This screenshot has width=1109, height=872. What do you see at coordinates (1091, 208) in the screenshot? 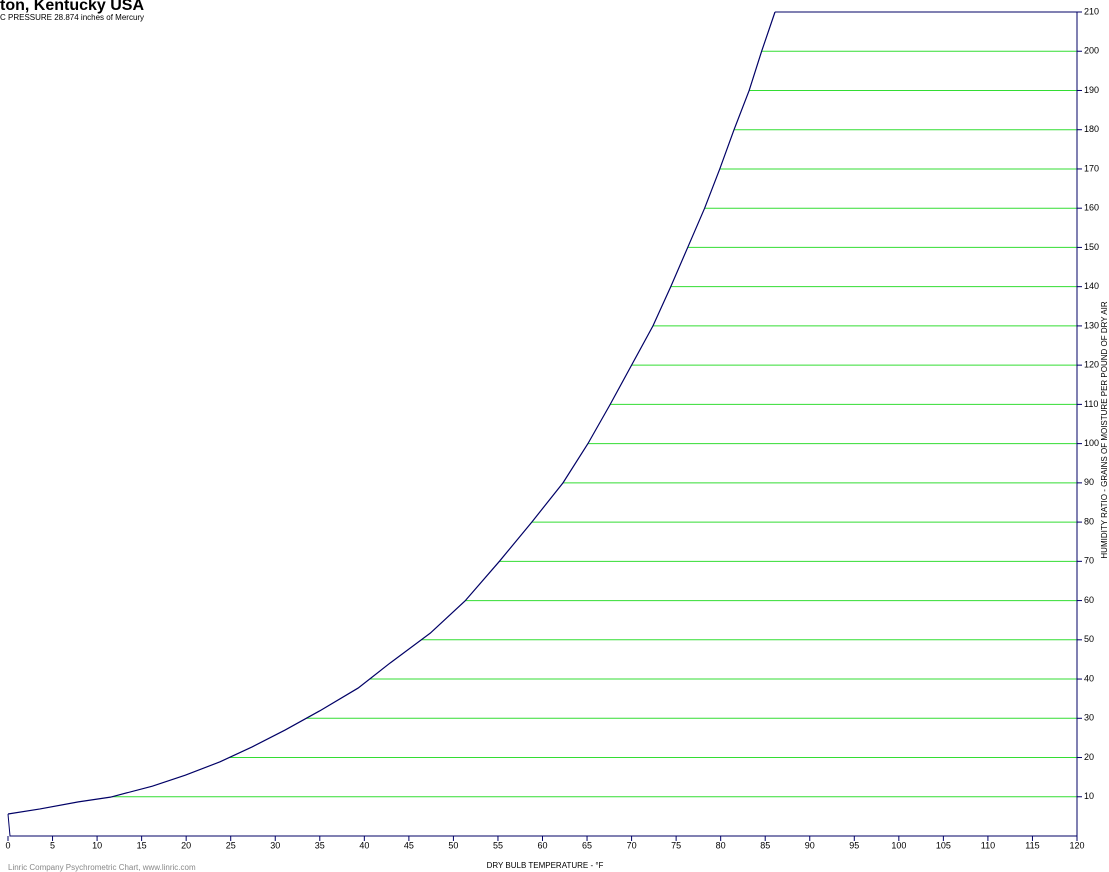
I see `y-tick-label: 160` at bounding box center [1091, 208].